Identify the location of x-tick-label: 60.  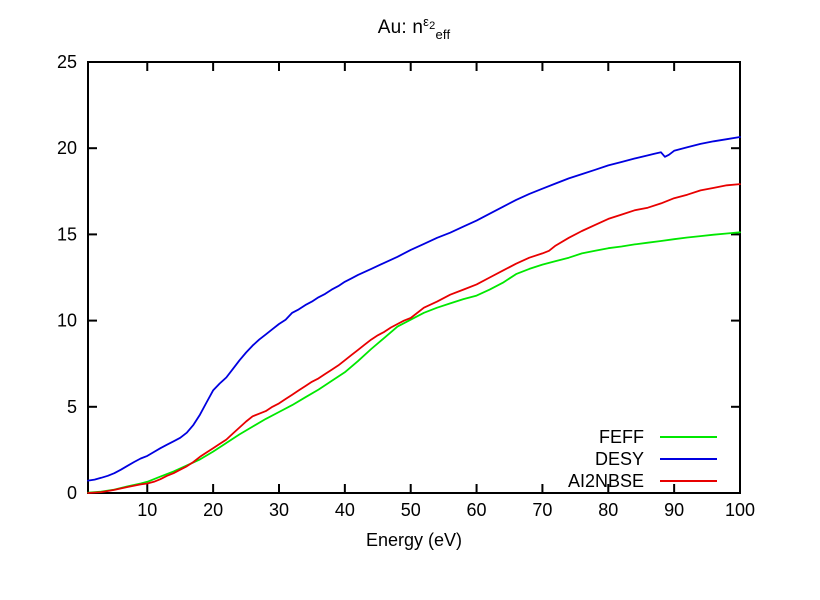
(477, 510).